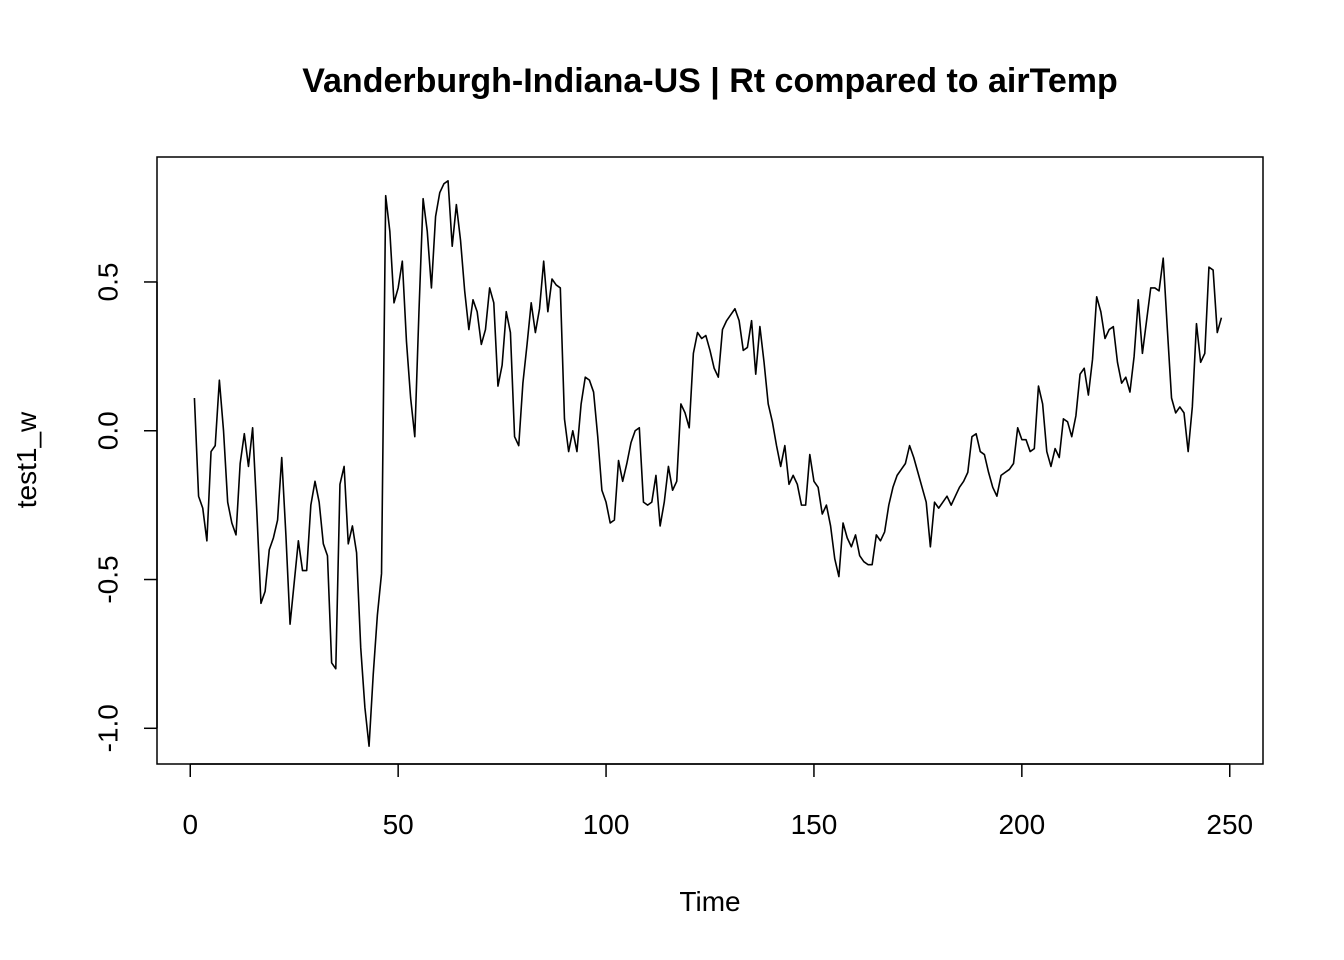 This screenshot has width=1344, height=960. What do you see at coordinates (26, 459) in the screenshot?
I see `y-axis-label: test1_w` at bounding box center [26, 459].